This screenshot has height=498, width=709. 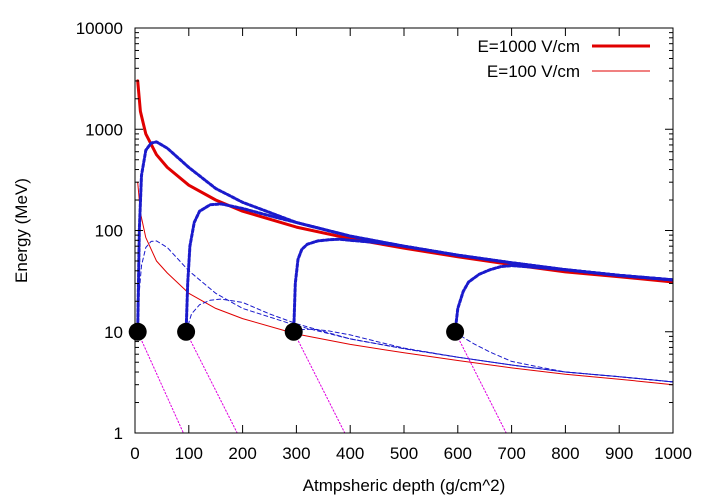 What do you see at coordinates (673, 453) in the screenshot?
I see `x-tick-label: 1000` at bounding box center [673, 453].